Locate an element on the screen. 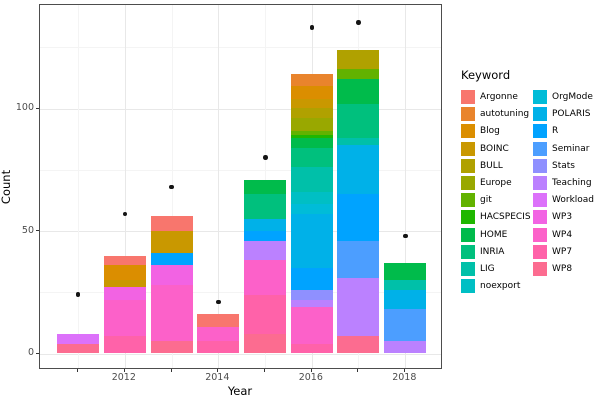 This screenshot has height=400, width=600. legend-label: Seminar is located at coordinates (571, 148).